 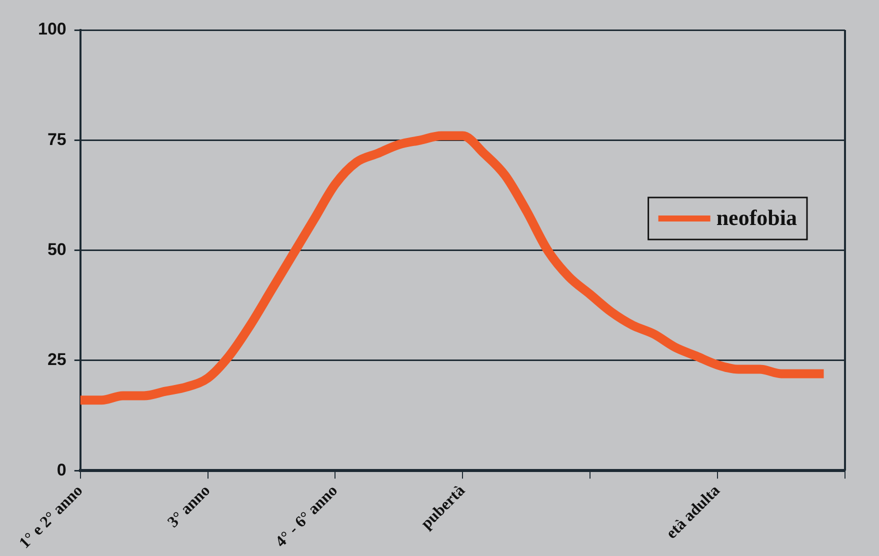 What do you see at coordinates (56, 360) in the screenshot?
I see `y-tick-label: 25` at bounding box center [56, 360].